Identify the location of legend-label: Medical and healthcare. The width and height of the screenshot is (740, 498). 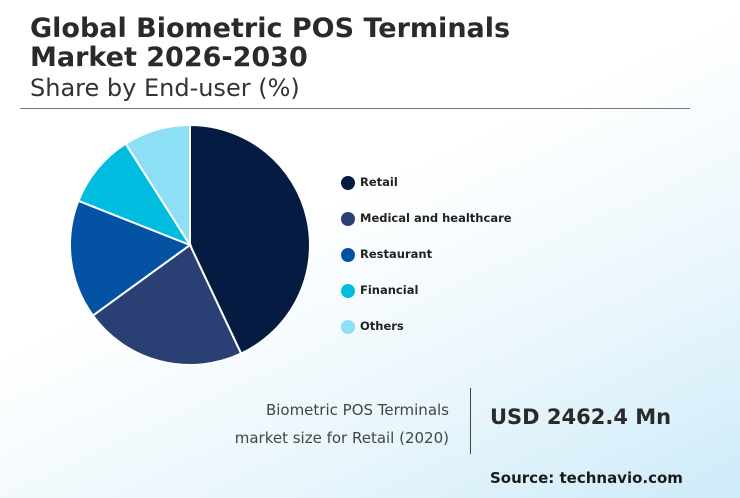
(436, 218).